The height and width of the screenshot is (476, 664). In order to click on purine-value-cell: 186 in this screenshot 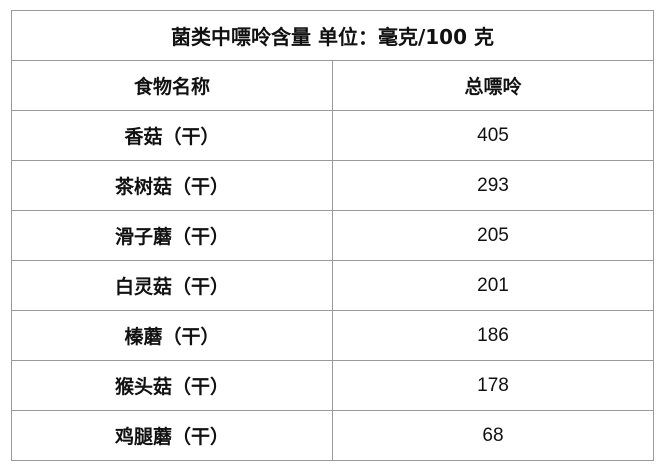, I will do `click(493, 335)`.